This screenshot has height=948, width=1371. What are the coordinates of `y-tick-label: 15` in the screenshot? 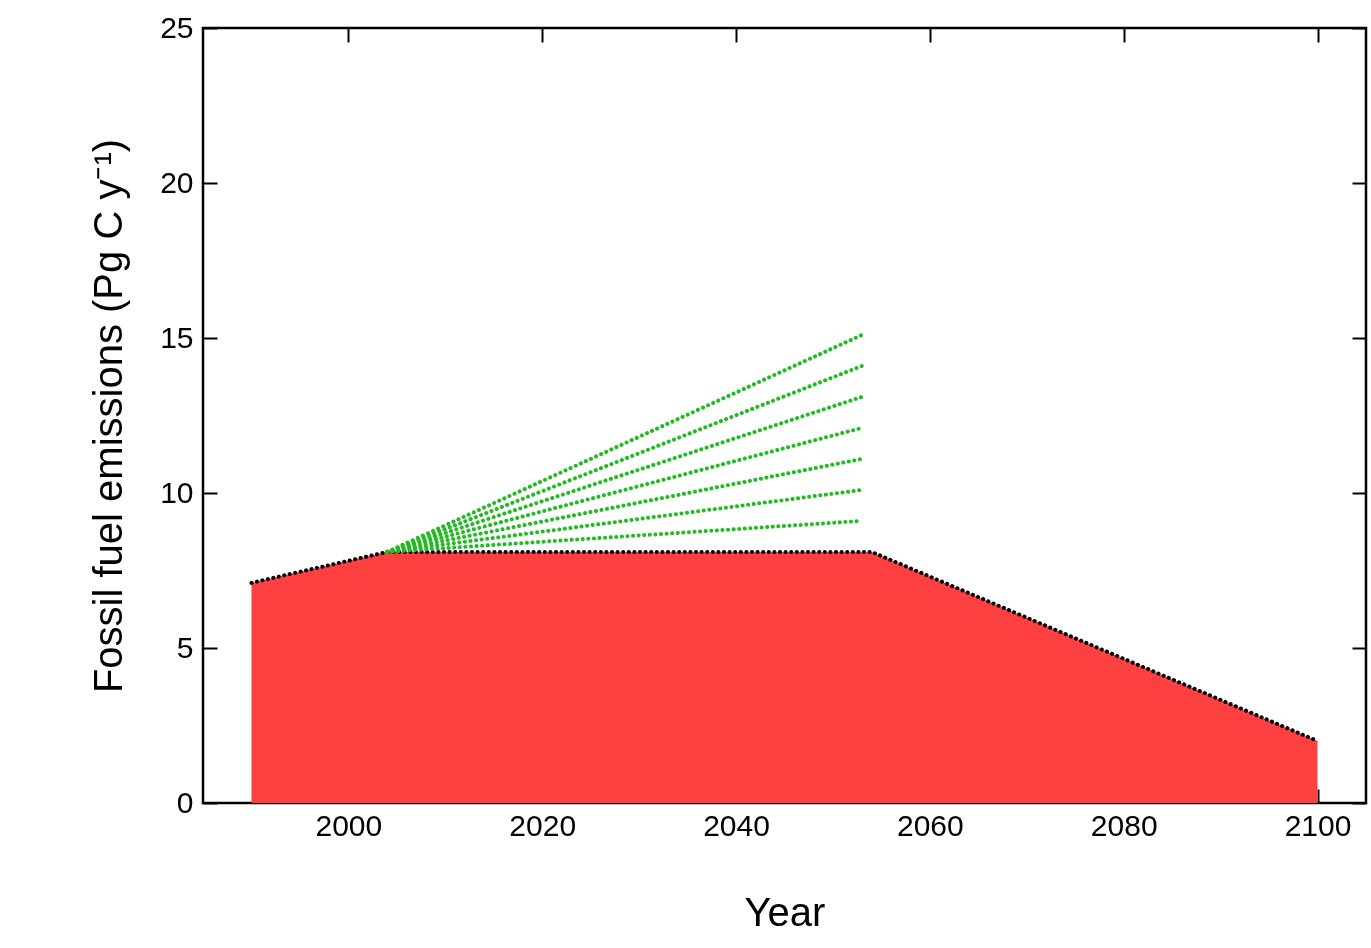 It's located at (177, 337).